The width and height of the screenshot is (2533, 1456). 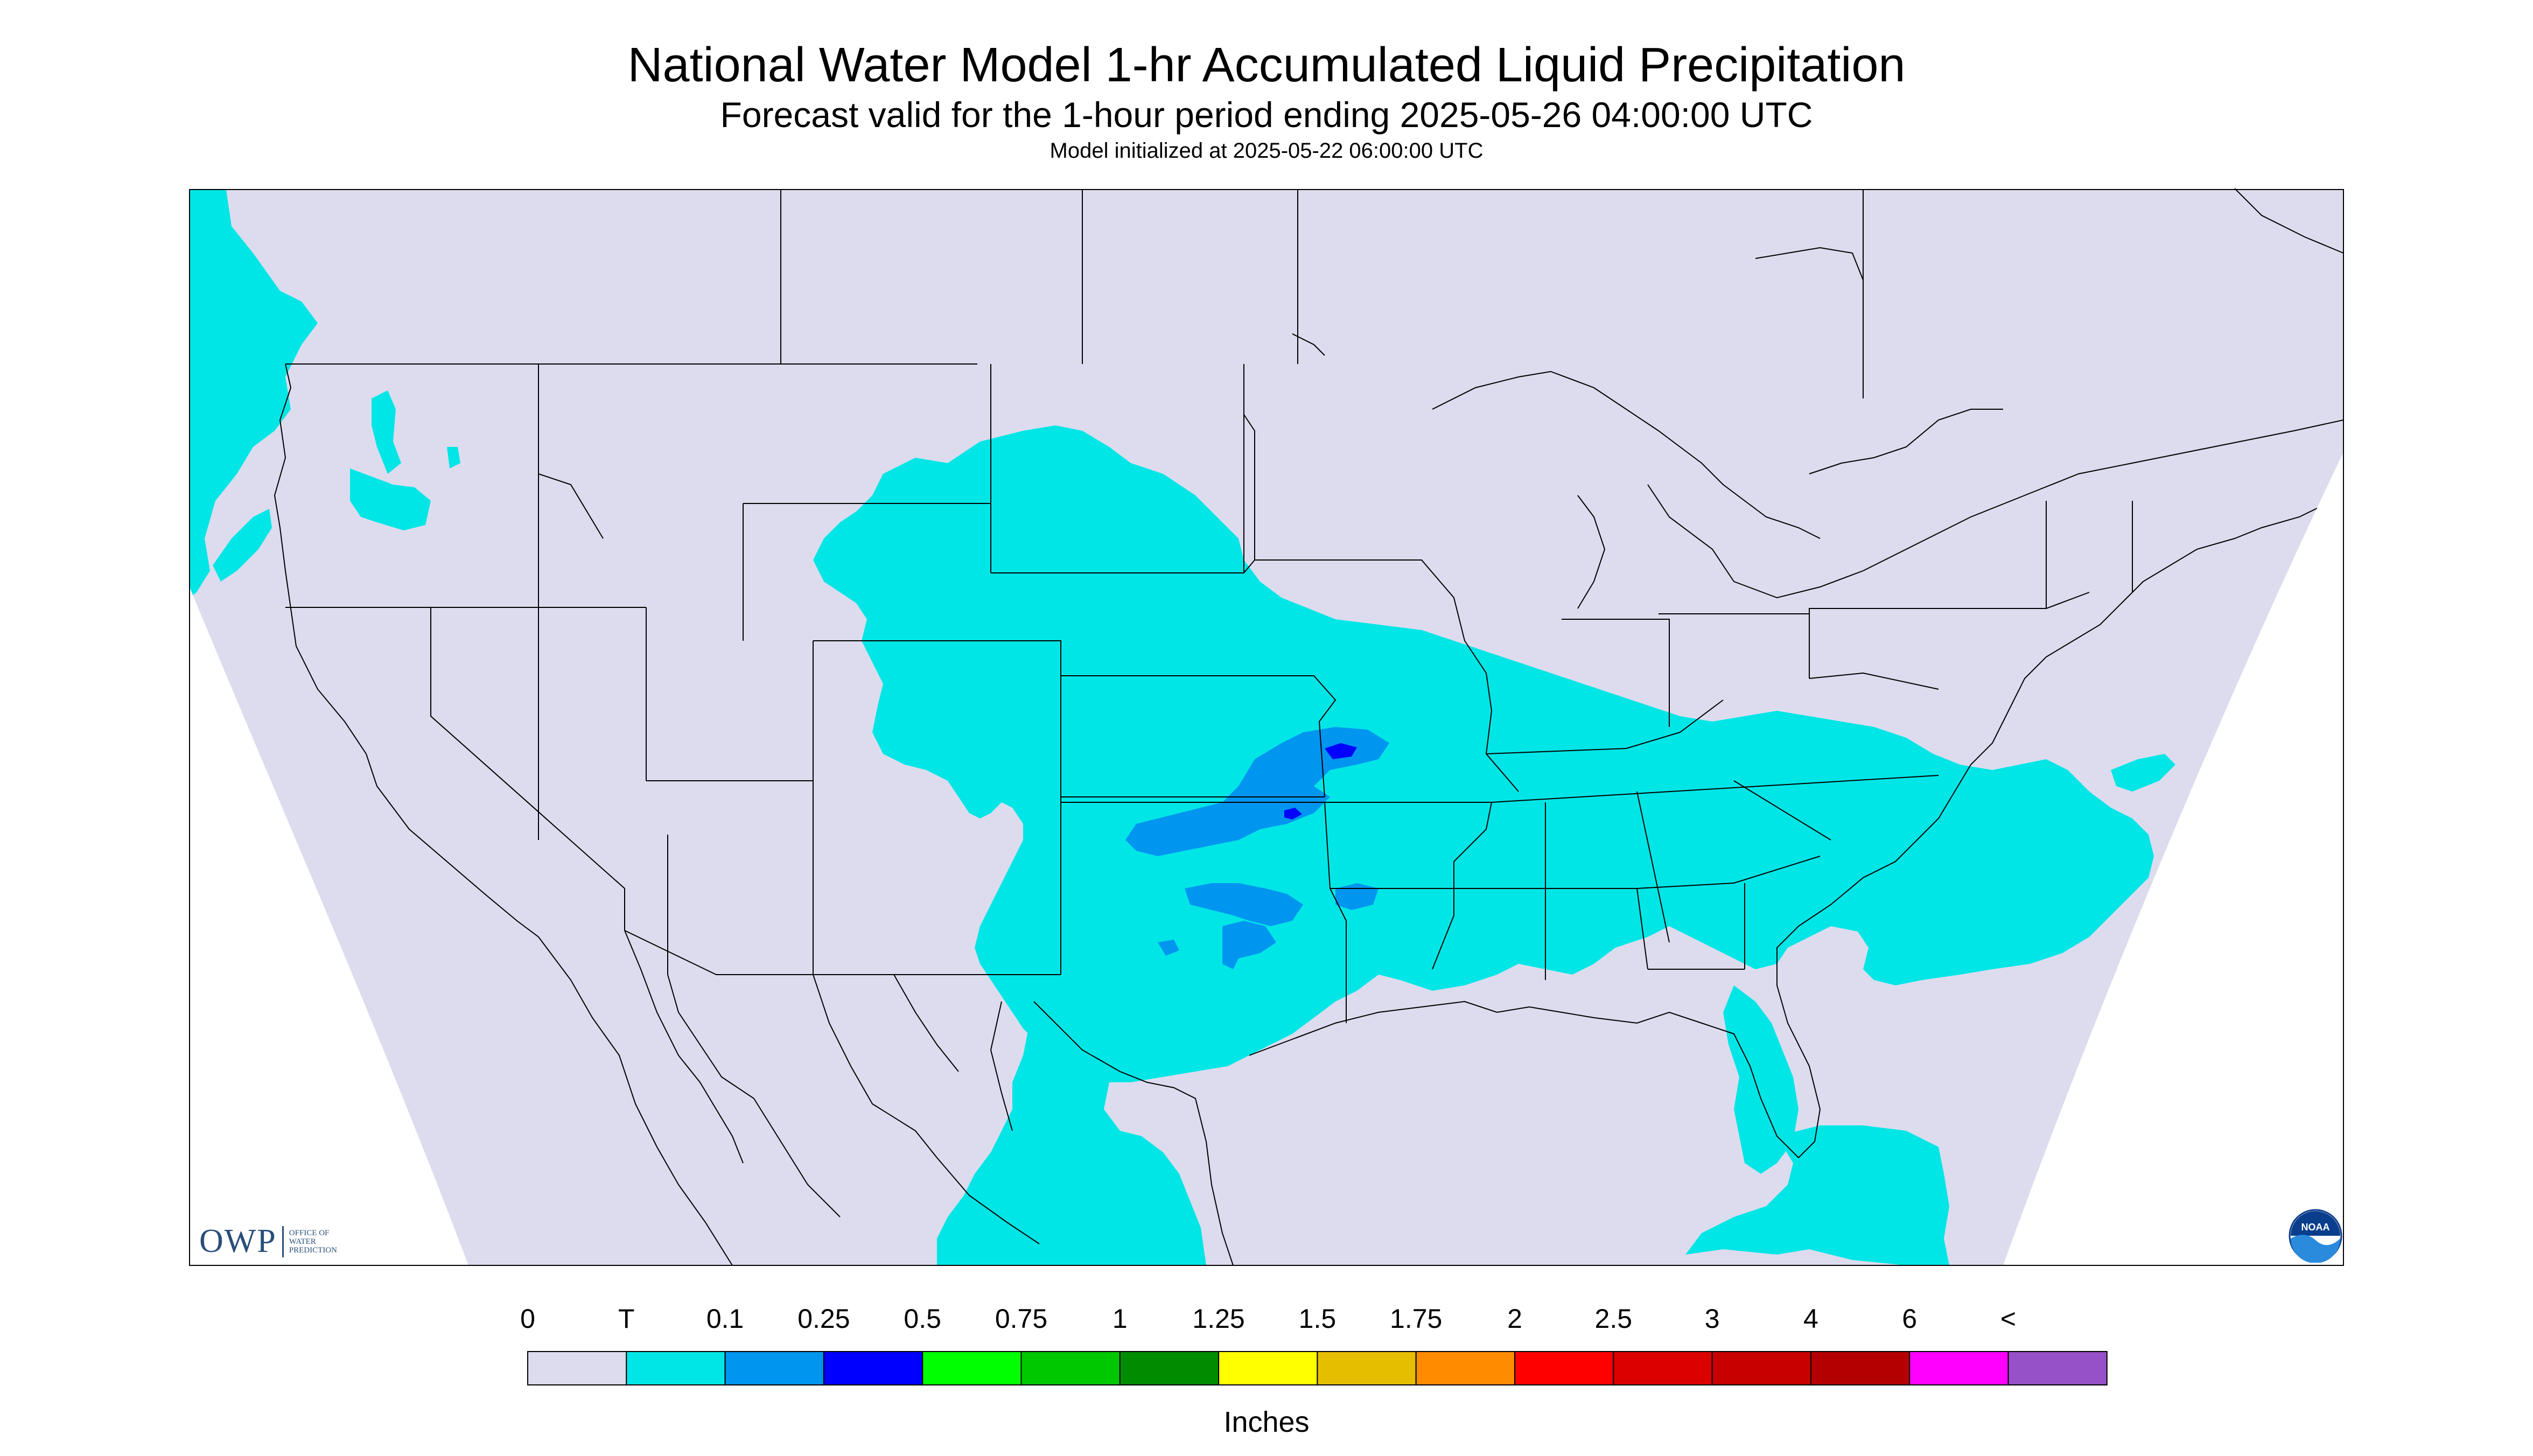 I want to click on projection-edge-left, so click(x=329, y=926).